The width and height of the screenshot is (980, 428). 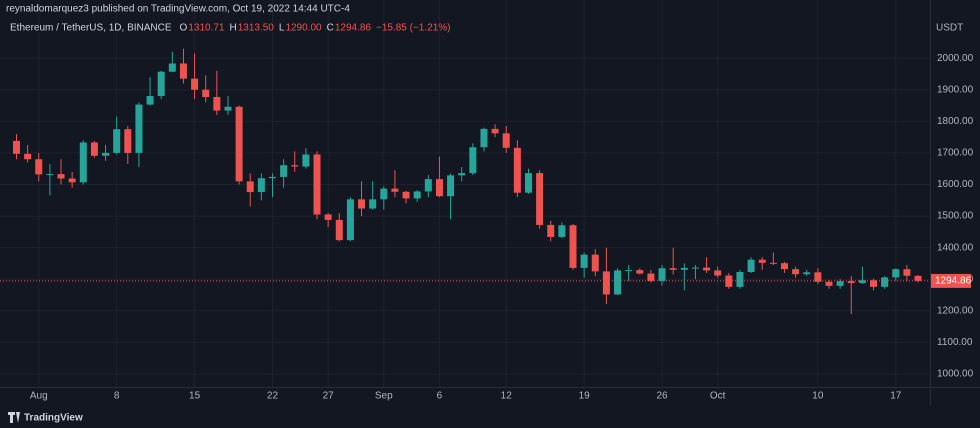 What do you see at coordinates (232, 28) in the screenshot?
I see `ohlc-key: H` at bounding box center [232, 28].